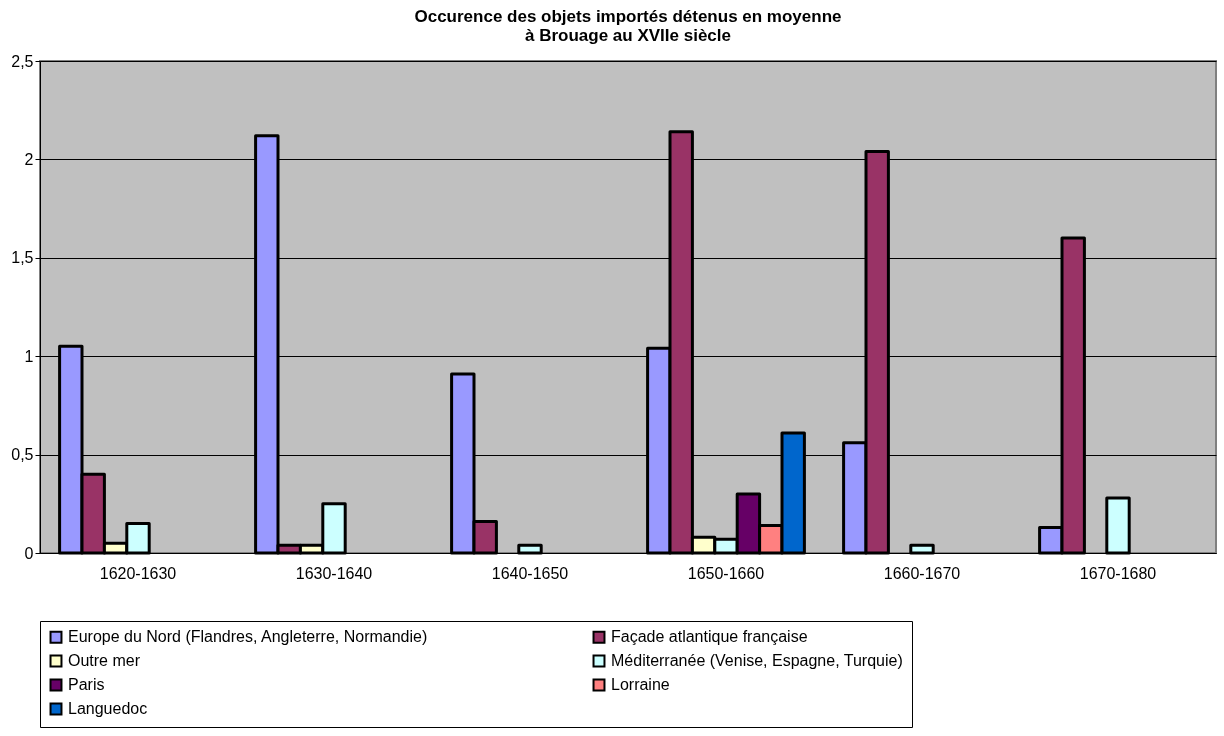  Describe the element at coordinates (29, 553) in the screenshot. I see `y-tick-label: 0` at that location.